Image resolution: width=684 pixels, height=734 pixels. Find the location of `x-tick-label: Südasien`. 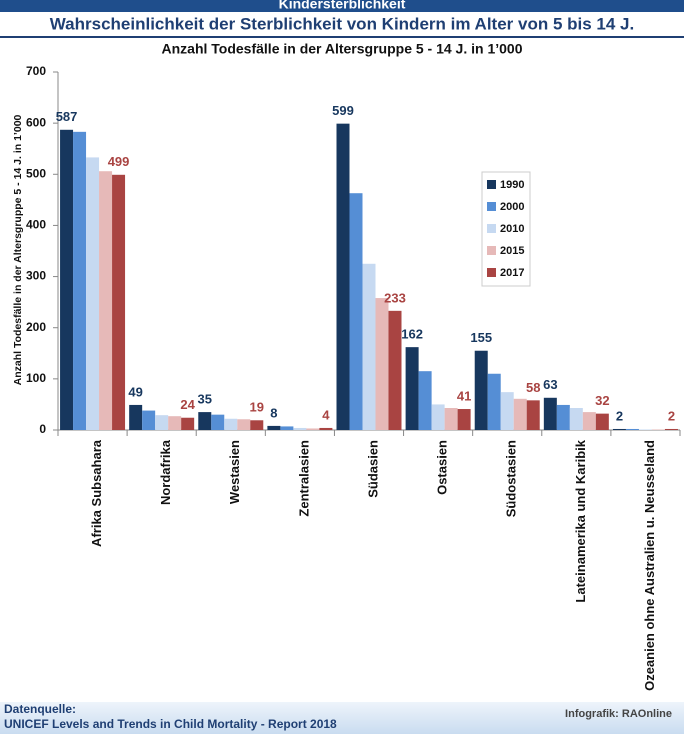

x-tick-label: Südasien is located at coordinates (372, 469).